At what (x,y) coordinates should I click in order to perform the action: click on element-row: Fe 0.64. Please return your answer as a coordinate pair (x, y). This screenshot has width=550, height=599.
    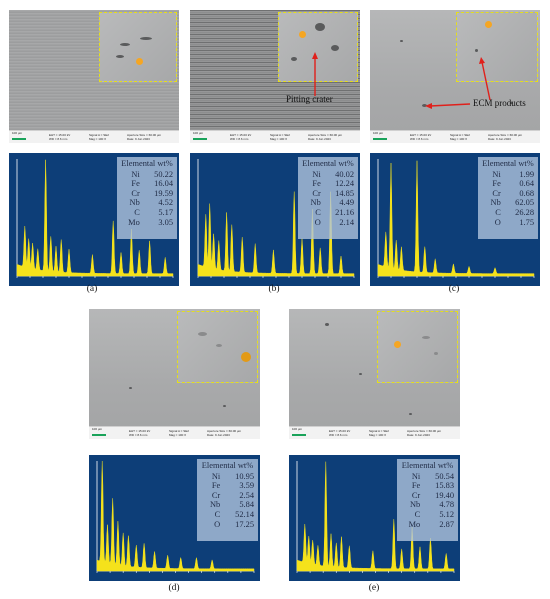
    Looking at the image, I should click on (508, 184).